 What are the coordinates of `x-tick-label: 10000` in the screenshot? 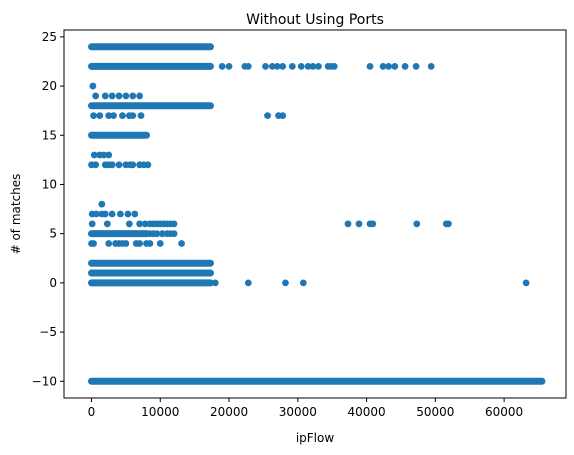 It's located at (160, 412).